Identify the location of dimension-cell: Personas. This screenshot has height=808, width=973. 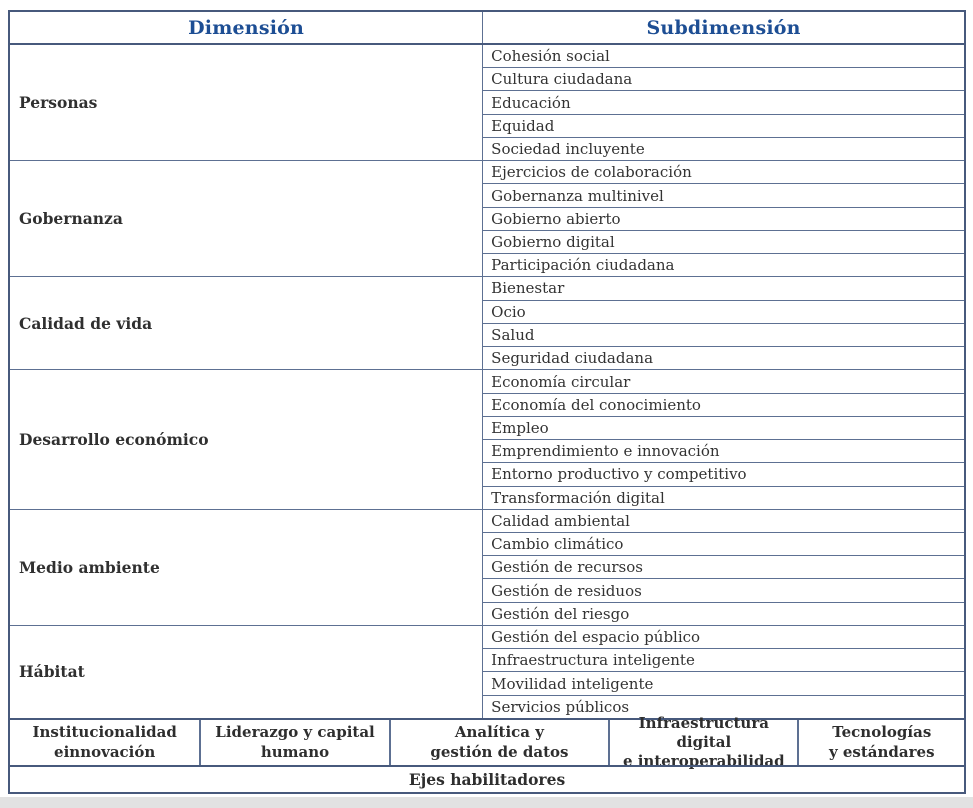
(247, 103).